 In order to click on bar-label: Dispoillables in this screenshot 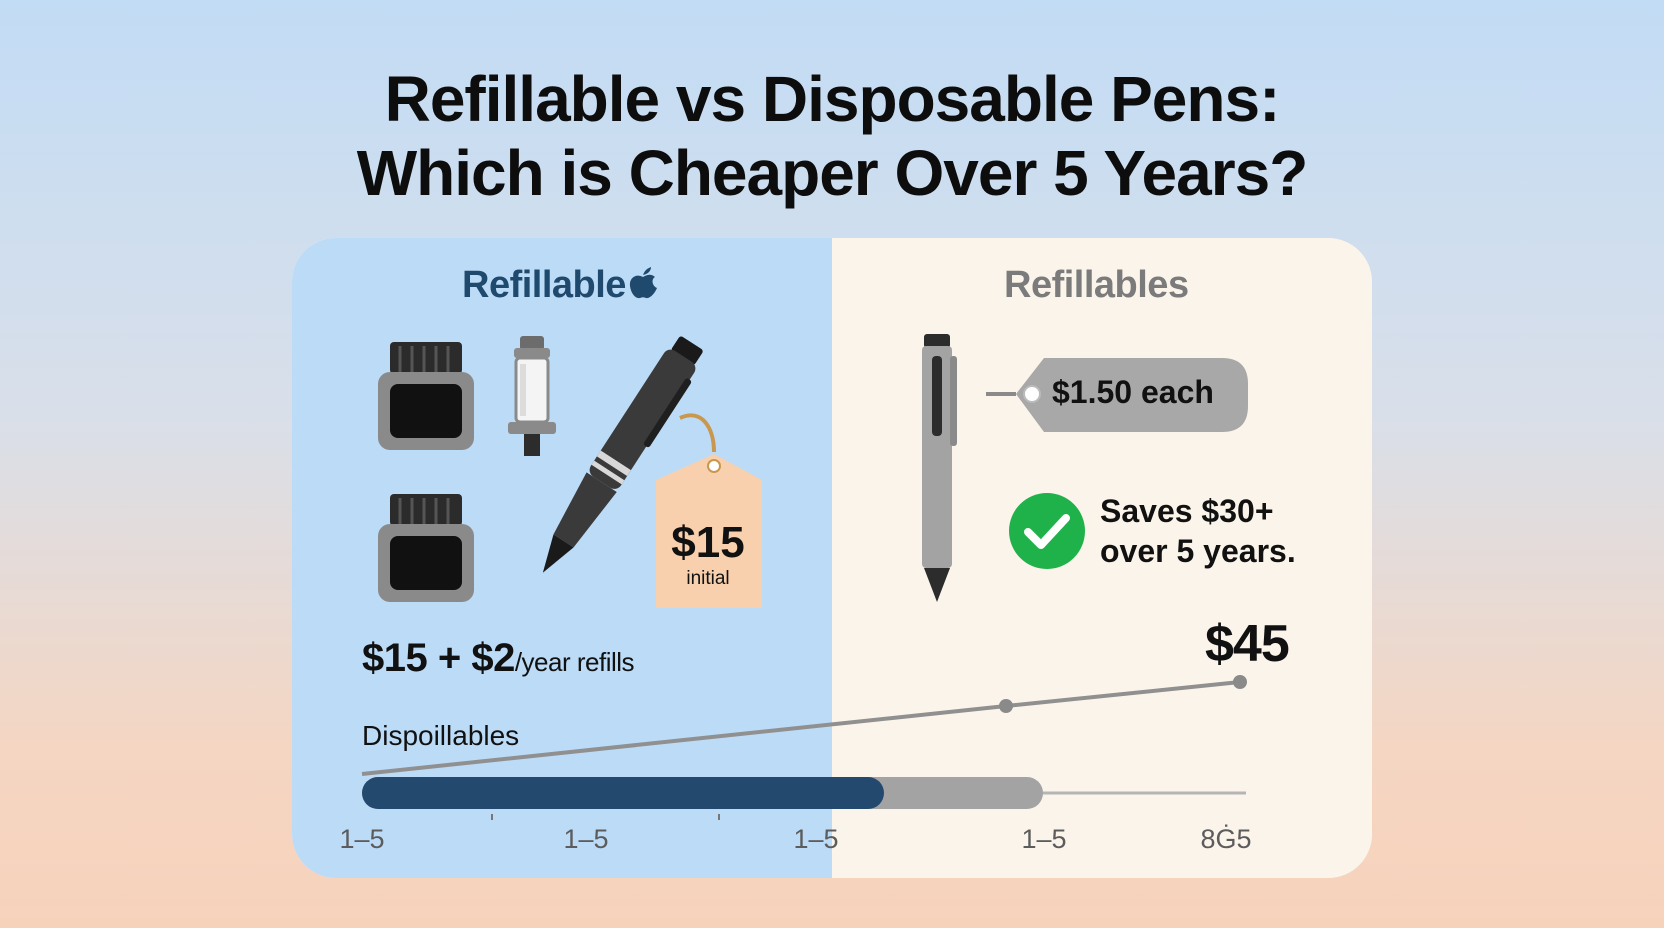, I will do `click(441, 735)`.